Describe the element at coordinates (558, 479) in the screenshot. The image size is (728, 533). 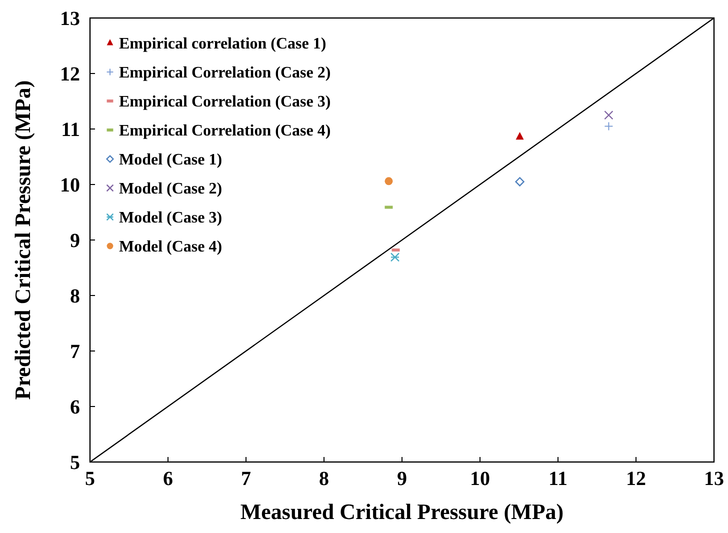
I see `x-tick-label: 11` at that location.